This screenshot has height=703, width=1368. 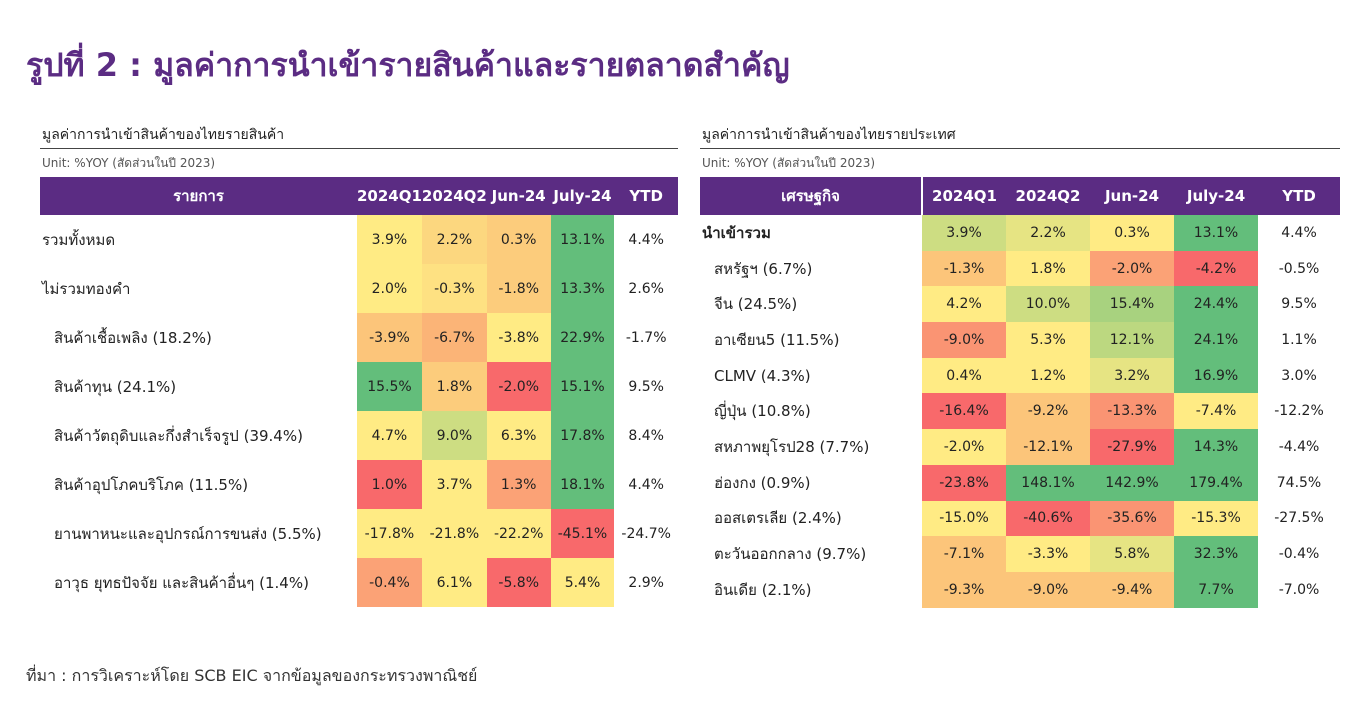 What do you see at coordinates (1299, 482) in the screenshot?
I see `country-ytd-cell: 74.5%` at bounding box center [1299, 482].